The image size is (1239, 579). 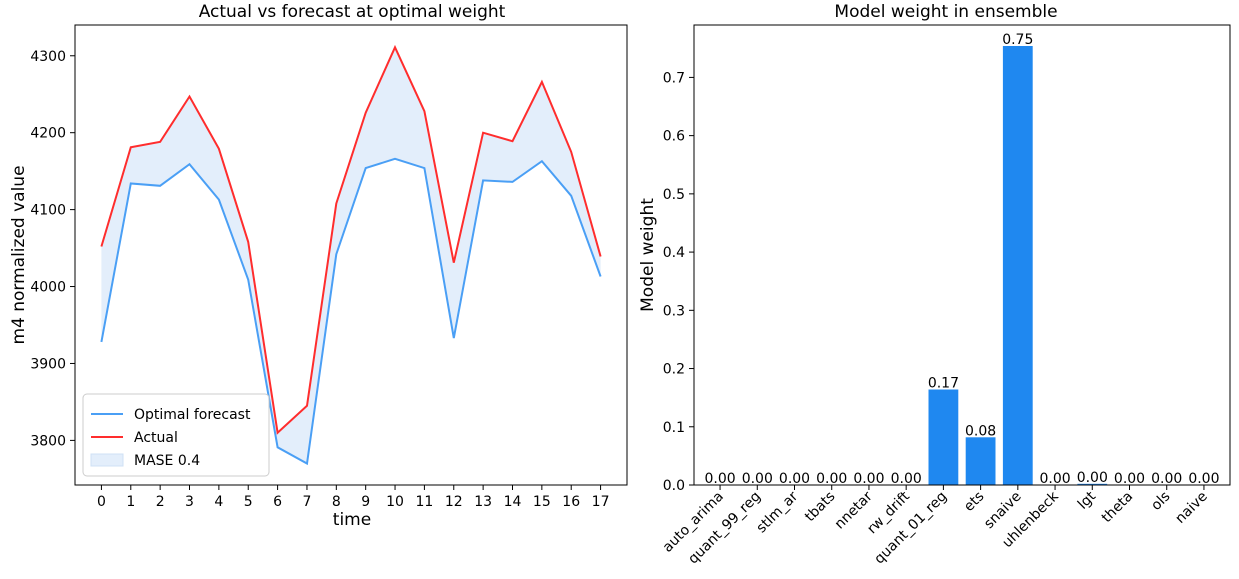 I want to click on bar-snaive, so click(x=1017, y=265).